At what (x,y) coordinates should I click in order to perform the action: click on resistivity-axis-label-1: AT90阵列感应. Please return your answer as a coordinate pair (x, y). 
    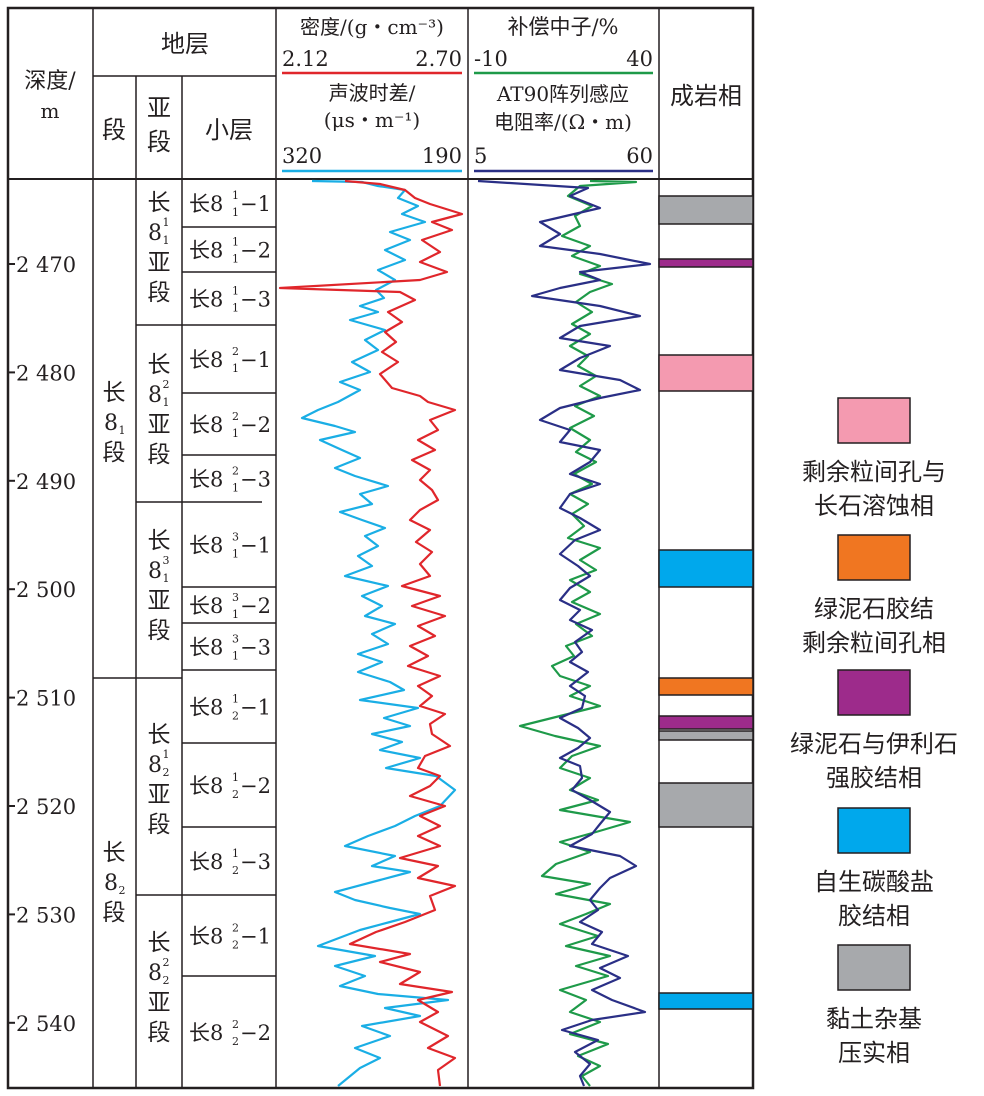
    Looking at the image, I should click on (562, 94).